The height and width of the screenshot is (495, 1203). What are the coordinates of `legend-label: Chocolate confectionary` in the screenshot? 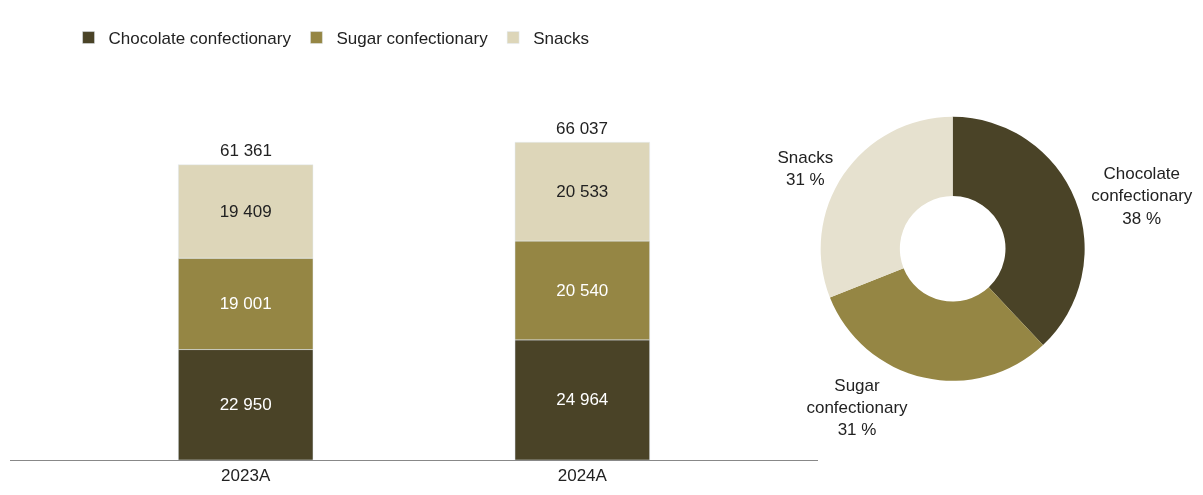 It's located at (200, 39).